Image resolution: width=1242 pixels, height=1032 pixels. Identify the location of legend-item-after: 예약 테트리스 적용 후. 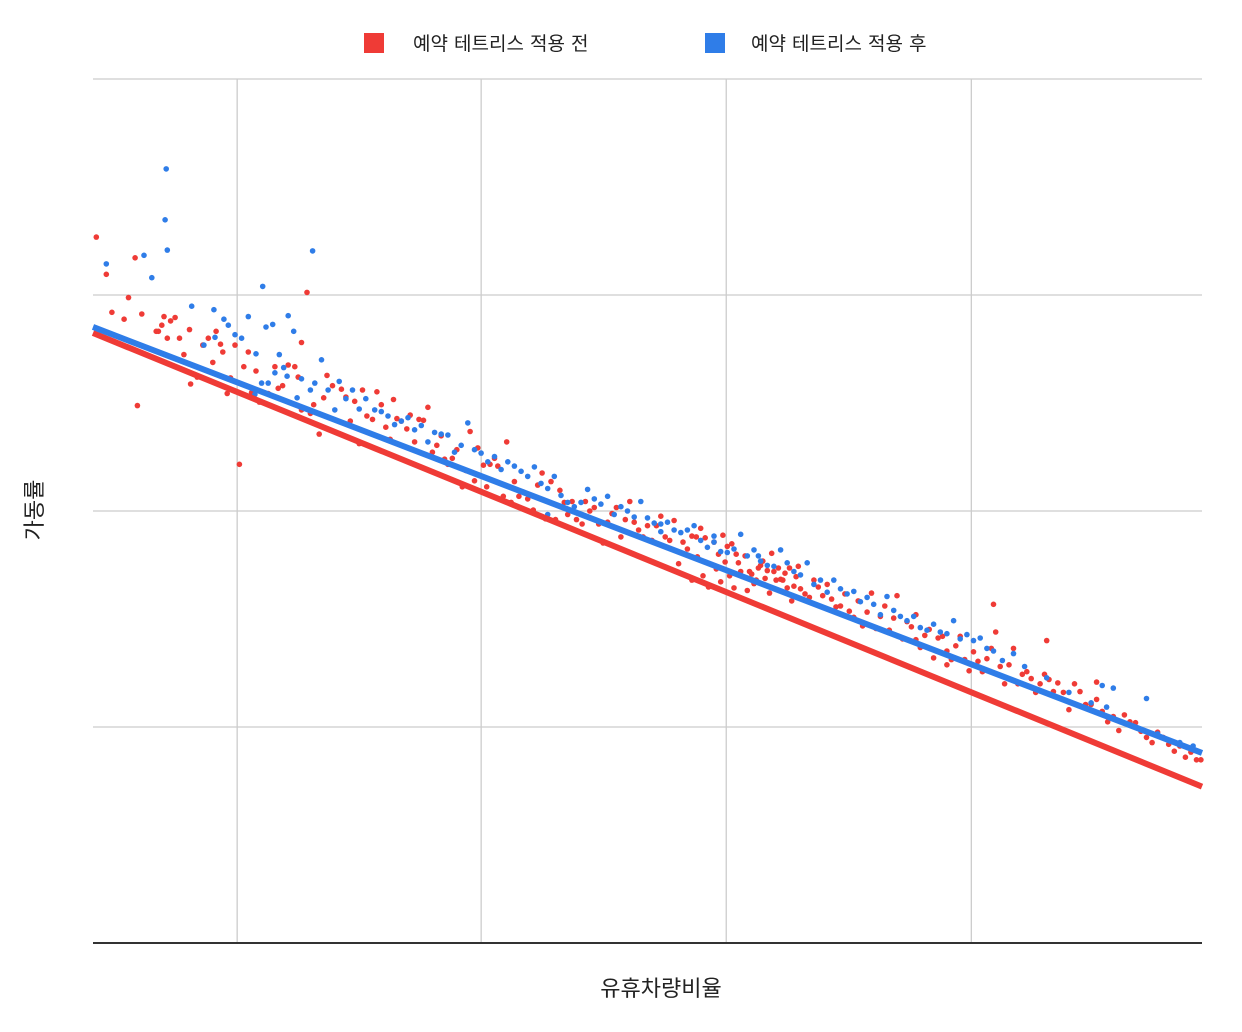
(815, 44).